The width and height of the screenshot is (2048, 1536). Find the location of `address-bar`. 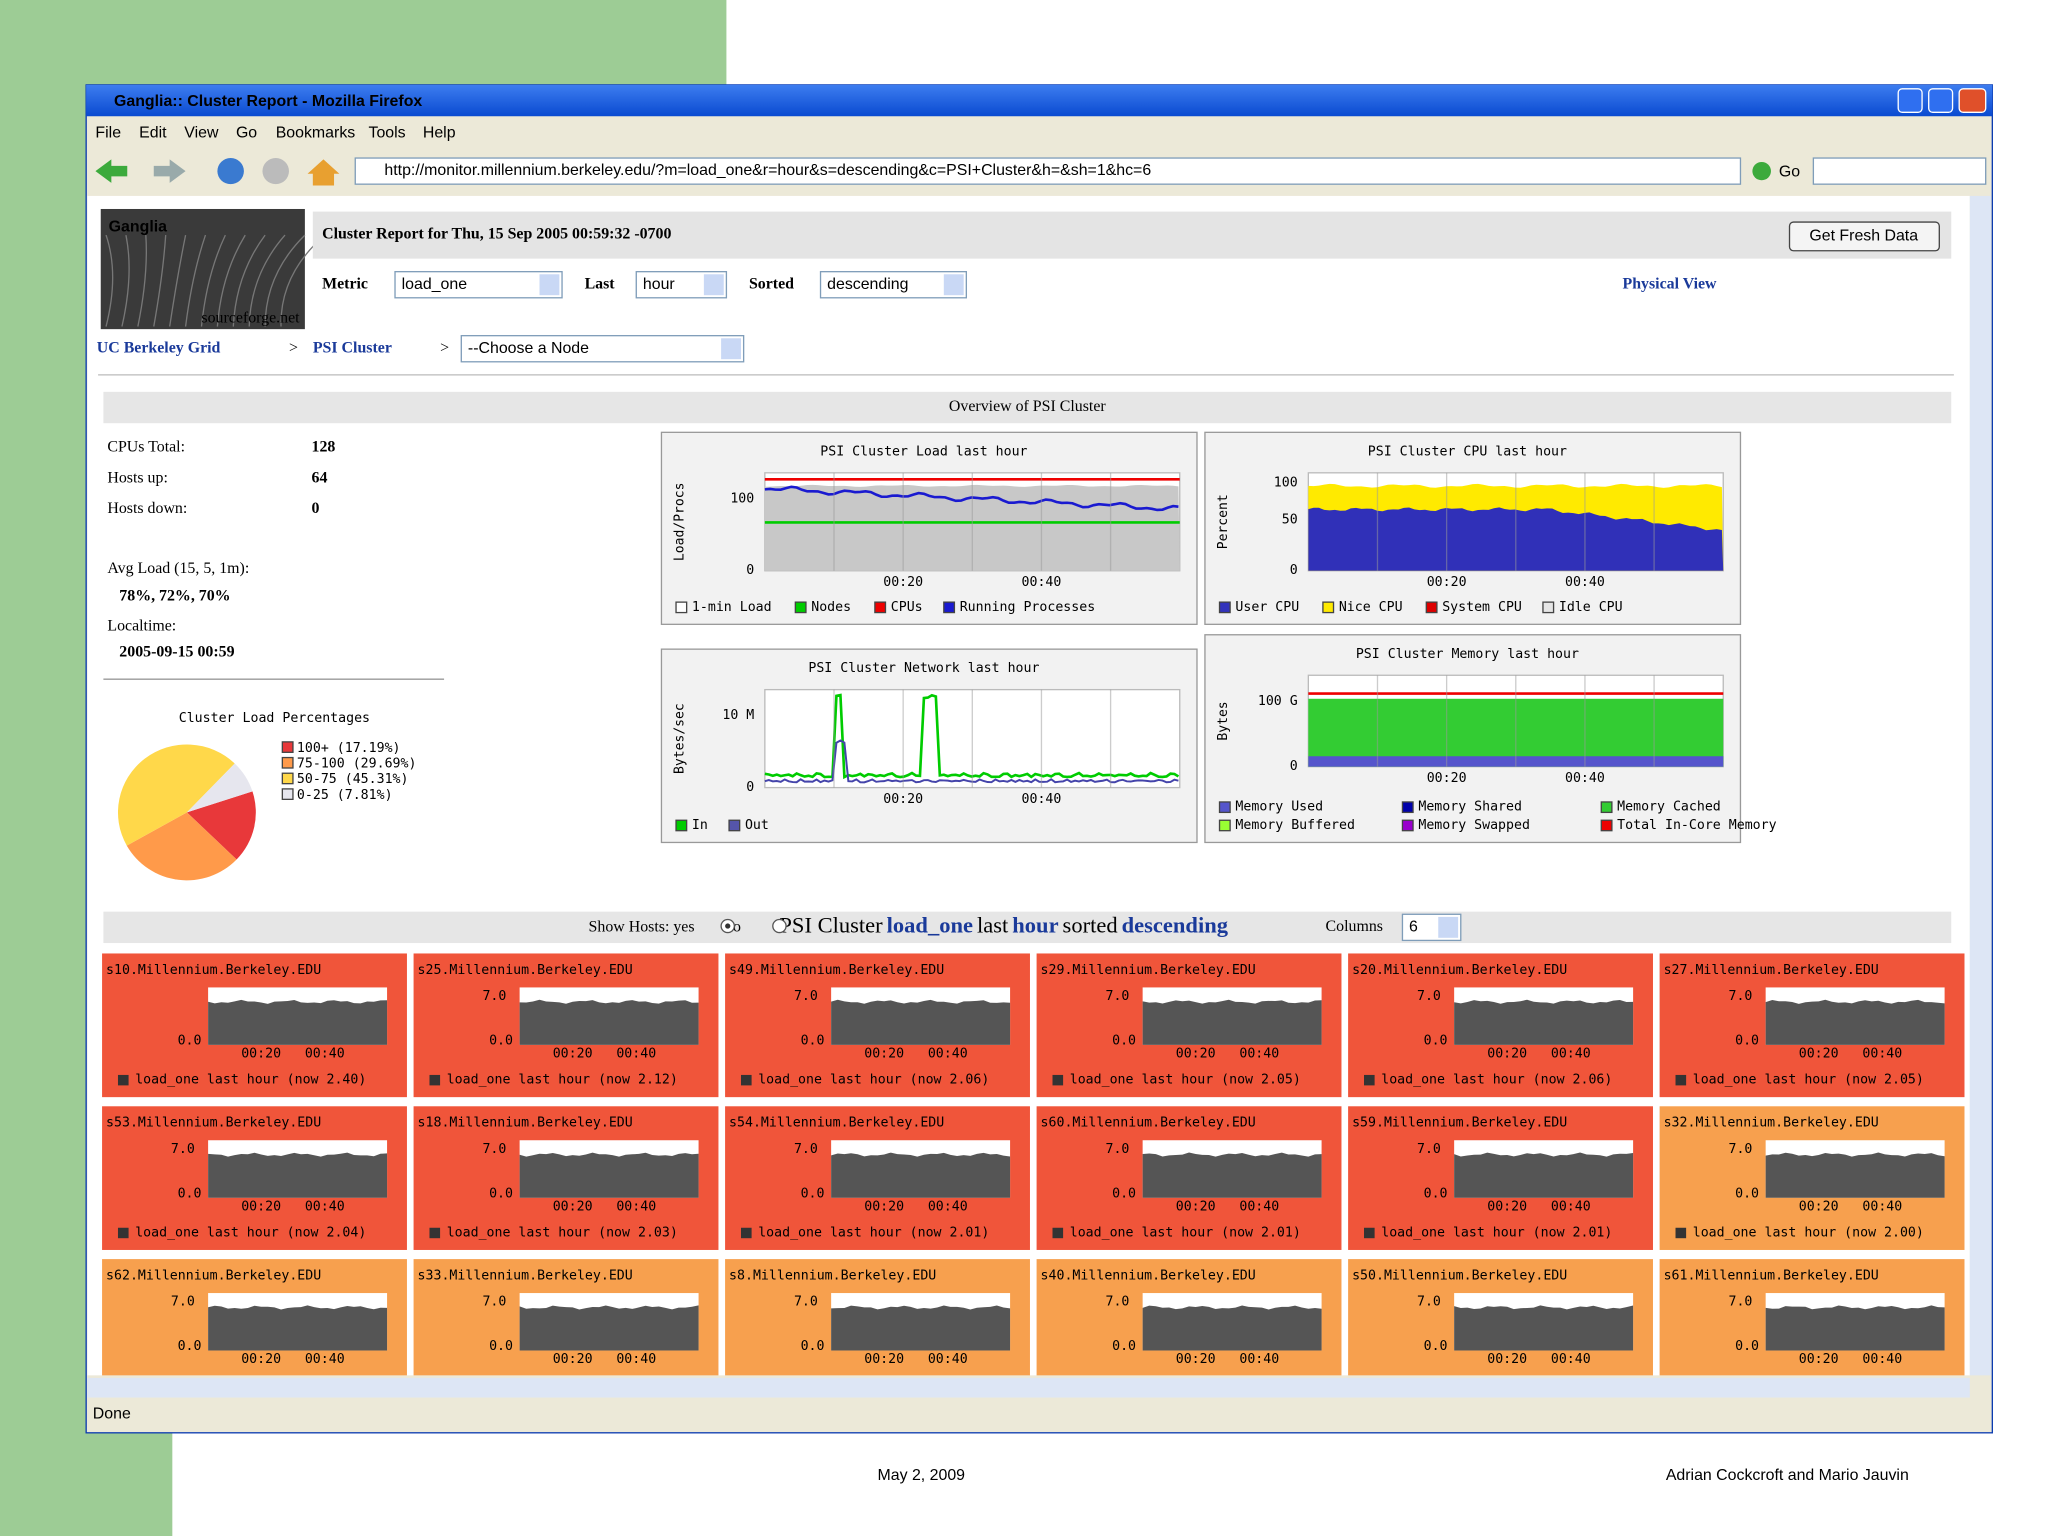

address-bar is located at coordinates (1048, 171).